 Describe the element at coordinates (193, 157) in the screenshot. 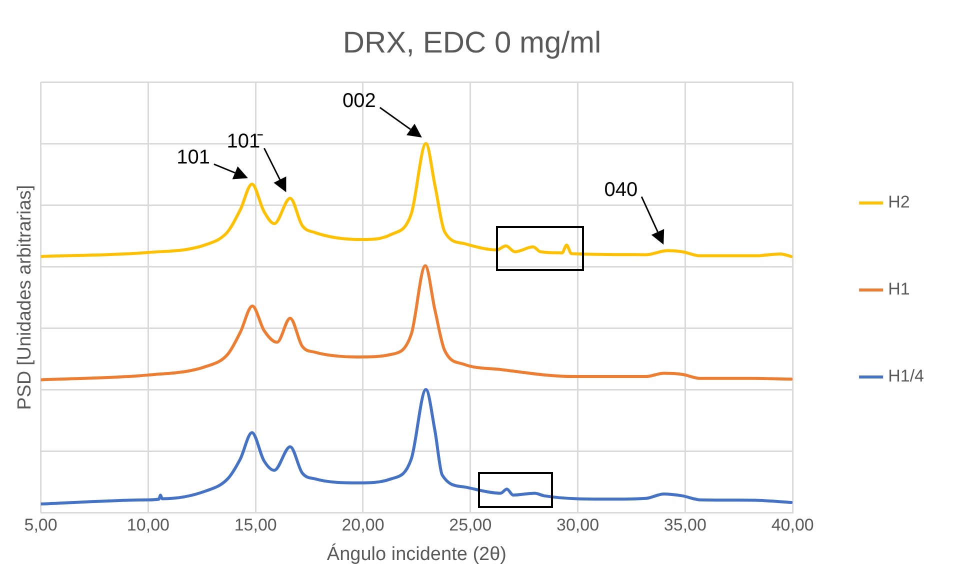

I see `annotation: 101` at that location.